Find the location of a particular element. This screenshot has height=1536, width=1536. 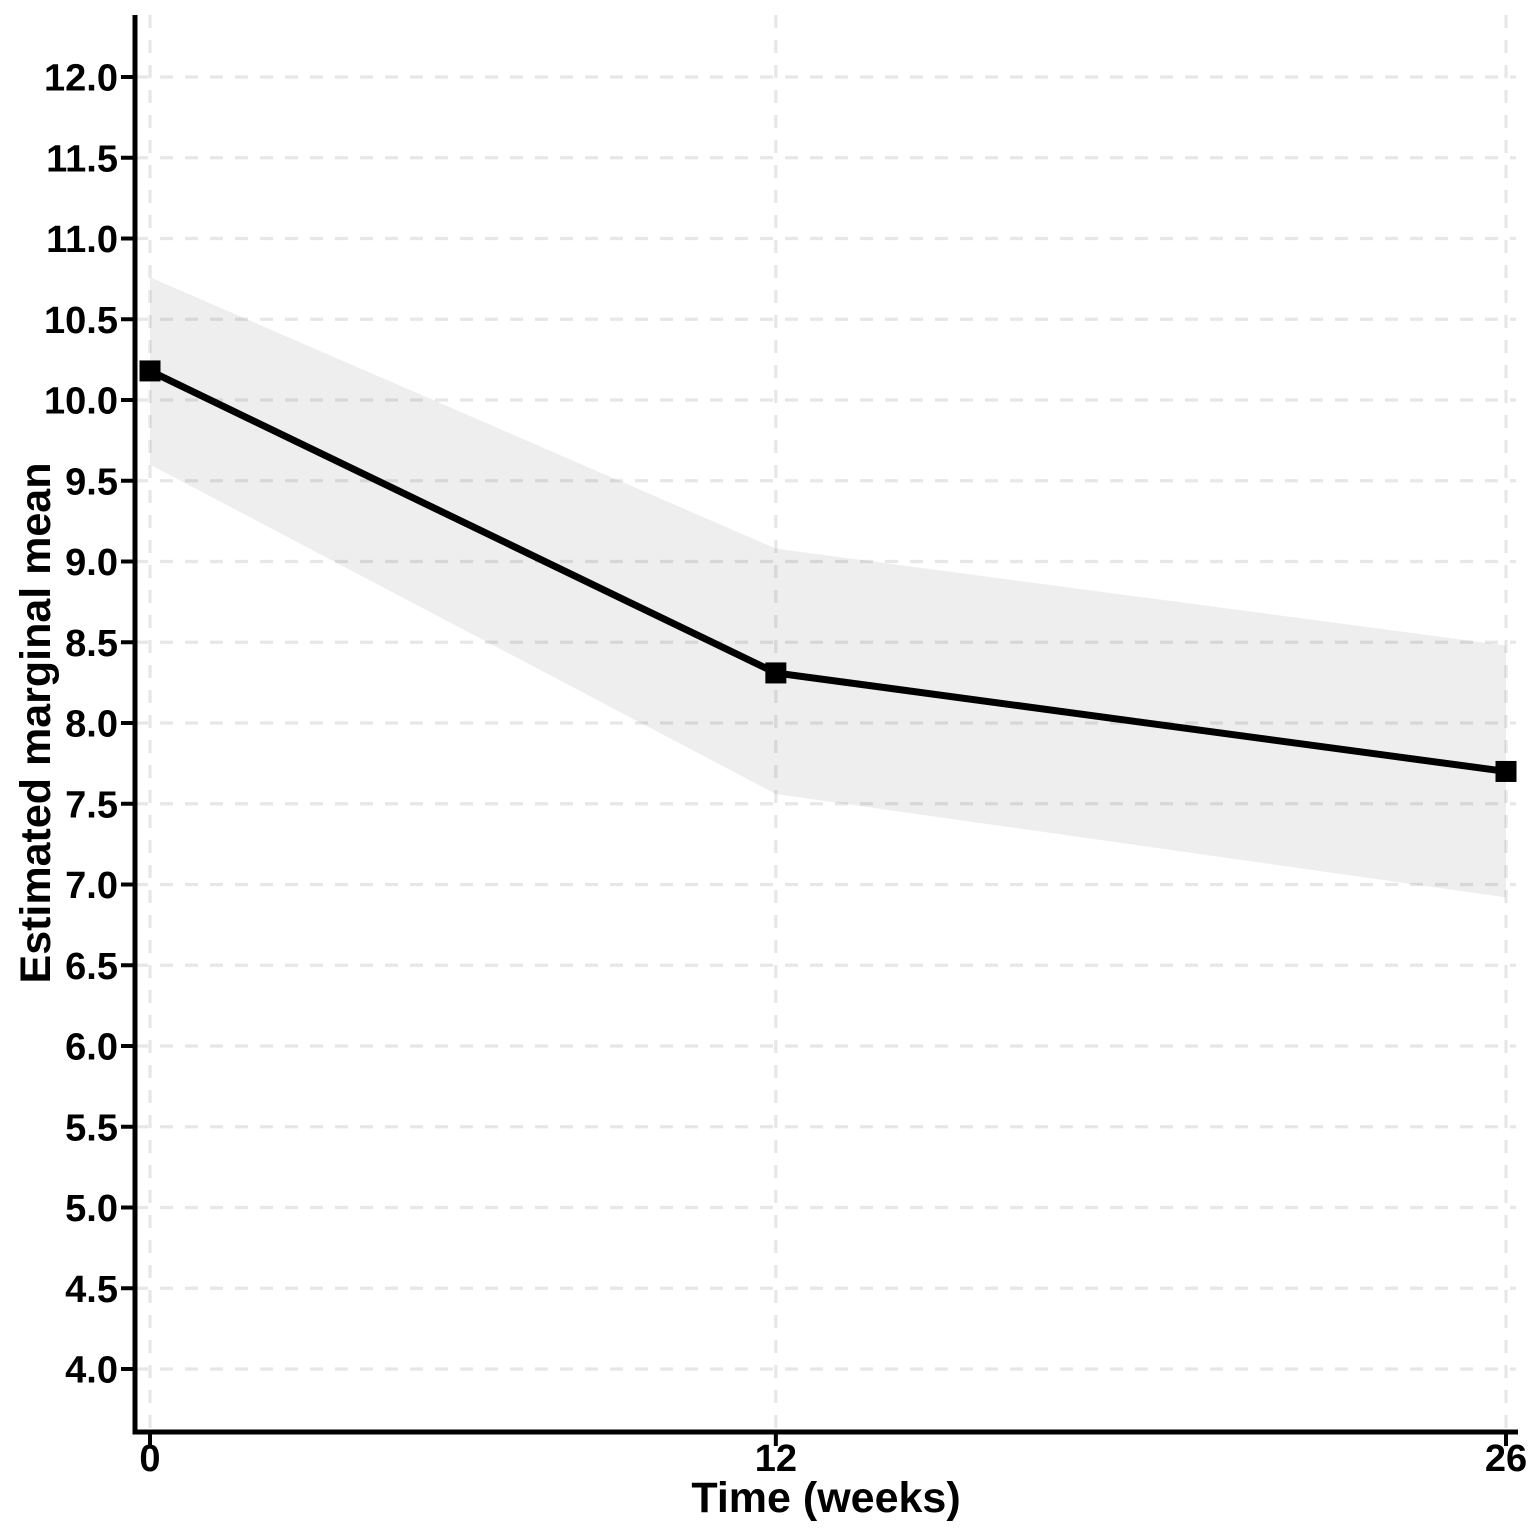

y-tick-label: 10.0 is located at coordinates (81, 402).